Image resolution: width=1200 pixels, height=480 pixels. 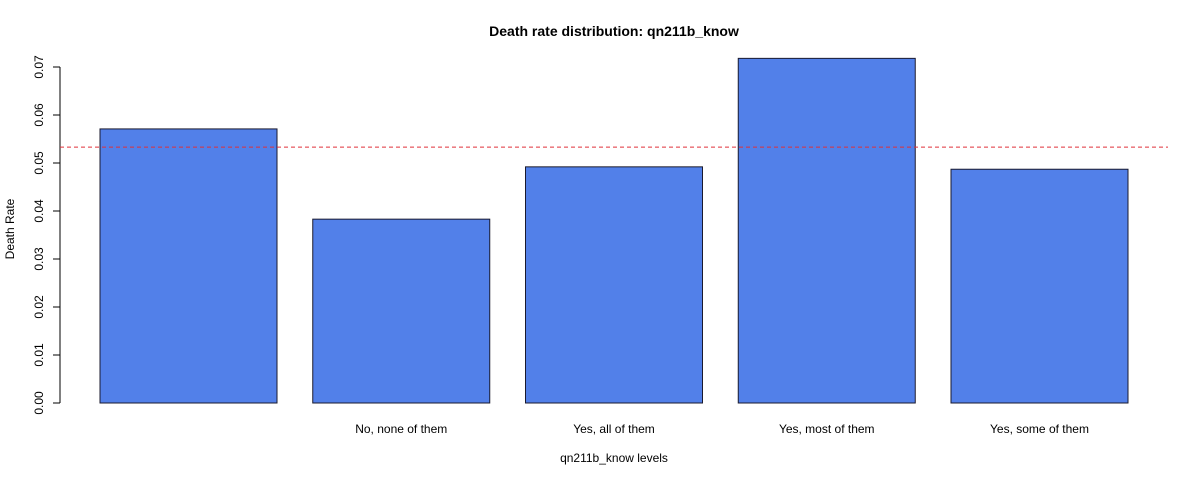 What do you see at coordinates (614, 458) in the screenshot?
I see `x-axis-label: qn211b_know levels` at bounding box center [614, 458].